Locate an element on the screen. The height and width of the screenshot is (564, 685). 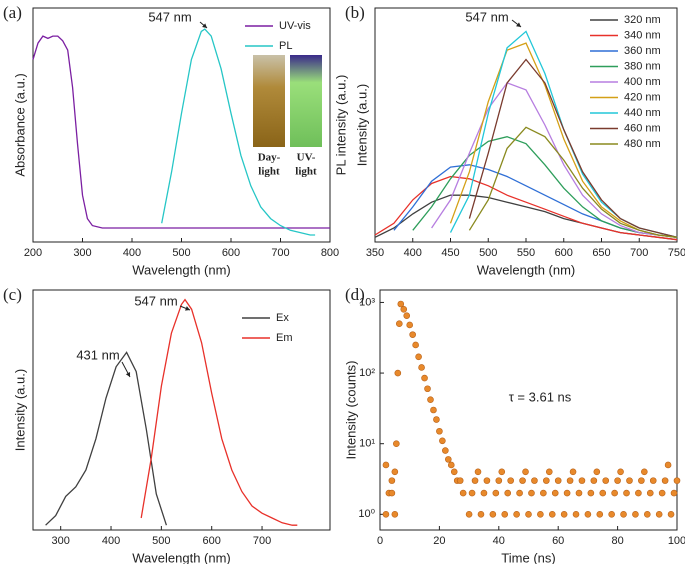
x-tick-label: 350 is located at coordinates (375, 253).